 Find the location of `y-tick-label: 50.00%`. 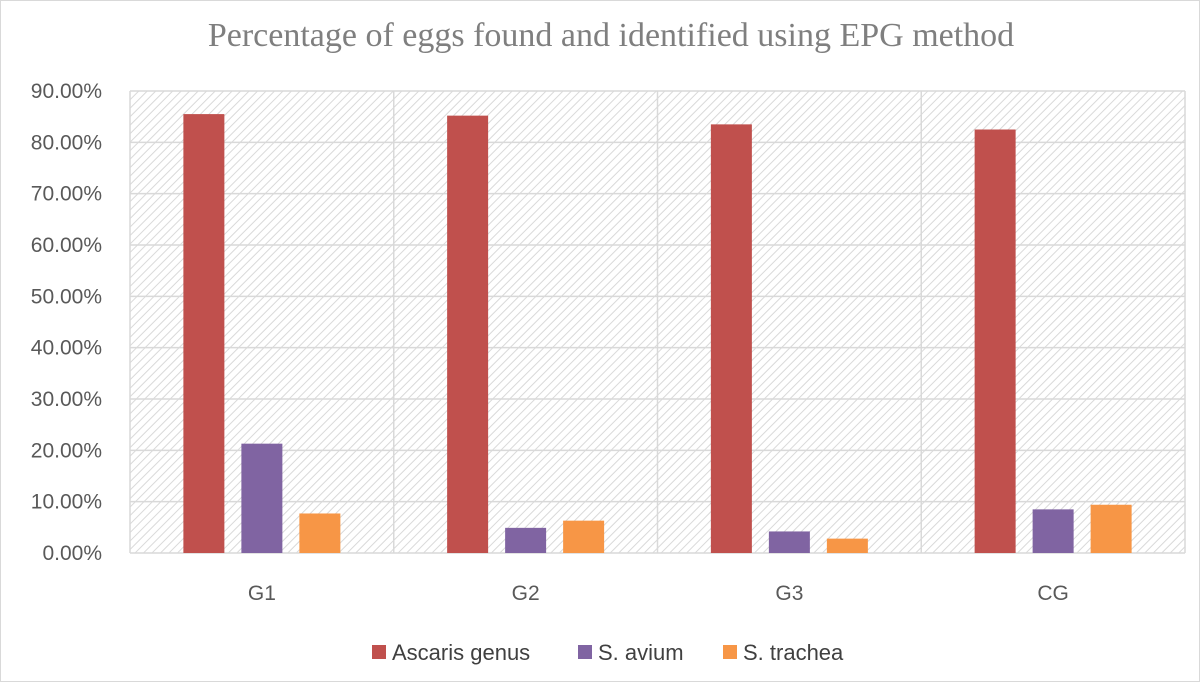

y-tick-label: 50.00% is located at coordinates (66, 296).